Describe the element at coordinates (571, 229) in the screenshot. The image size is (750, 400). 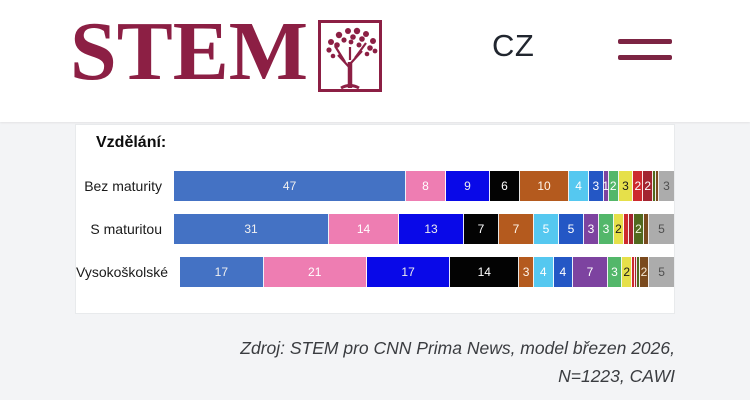
I see `bar-segment-medium-blue: 5` at that location.